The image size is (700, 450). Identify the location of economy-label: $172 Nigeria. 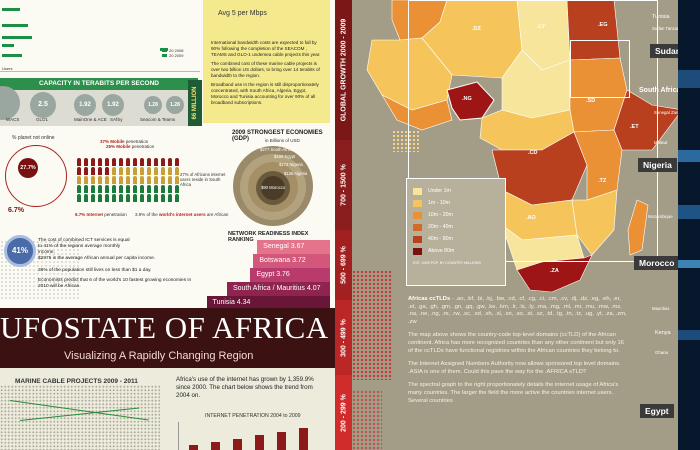
(291, 164).